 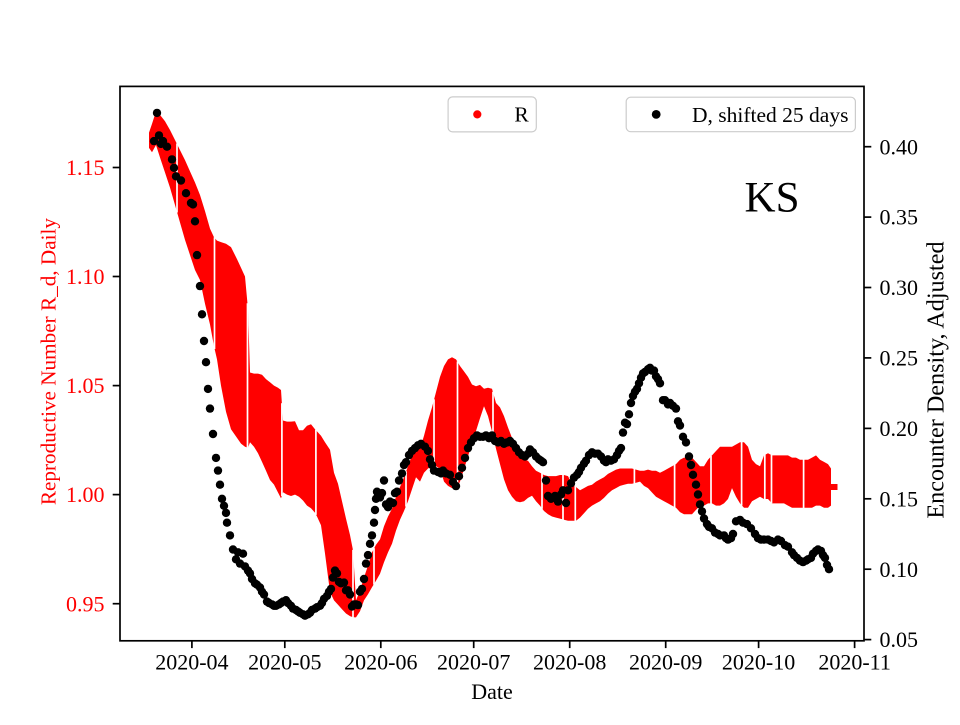 What do you see at coordinates (936, 379) in the screenshot?
I see `svg-text: Encounter Density, Adjusted` at bounding box center [936, 379].